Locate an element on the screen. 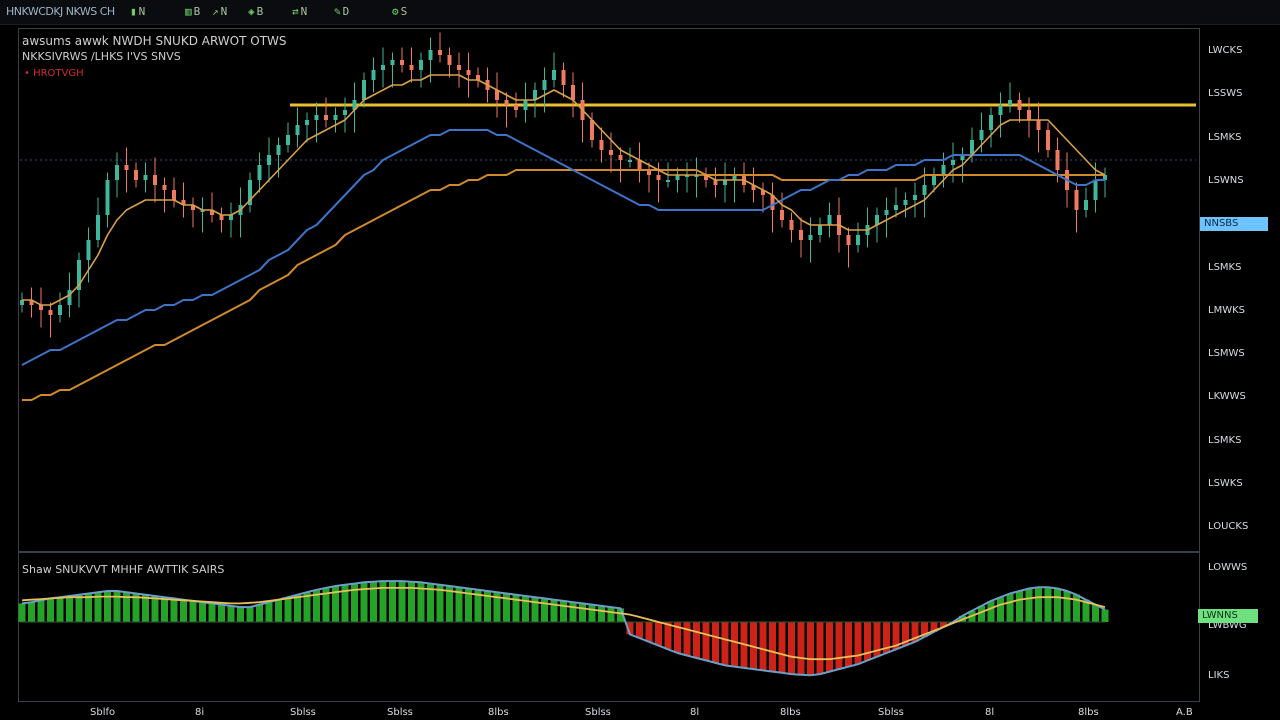 This screenshot has width=1280, height=720. tool-bars: ▥ B is located at coordinates (193, 11).